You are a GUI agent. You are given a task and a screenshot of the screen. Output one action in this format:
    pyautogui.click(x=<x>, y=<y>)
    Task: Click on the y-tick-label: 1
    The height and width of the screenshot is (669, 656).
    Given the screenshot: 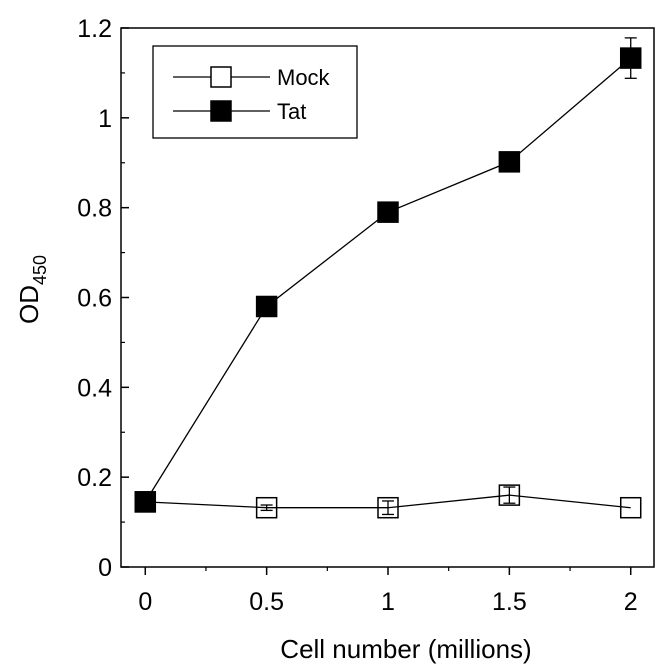 What is the action you would take?
    pyautogui.click(x=105, y=119)
    